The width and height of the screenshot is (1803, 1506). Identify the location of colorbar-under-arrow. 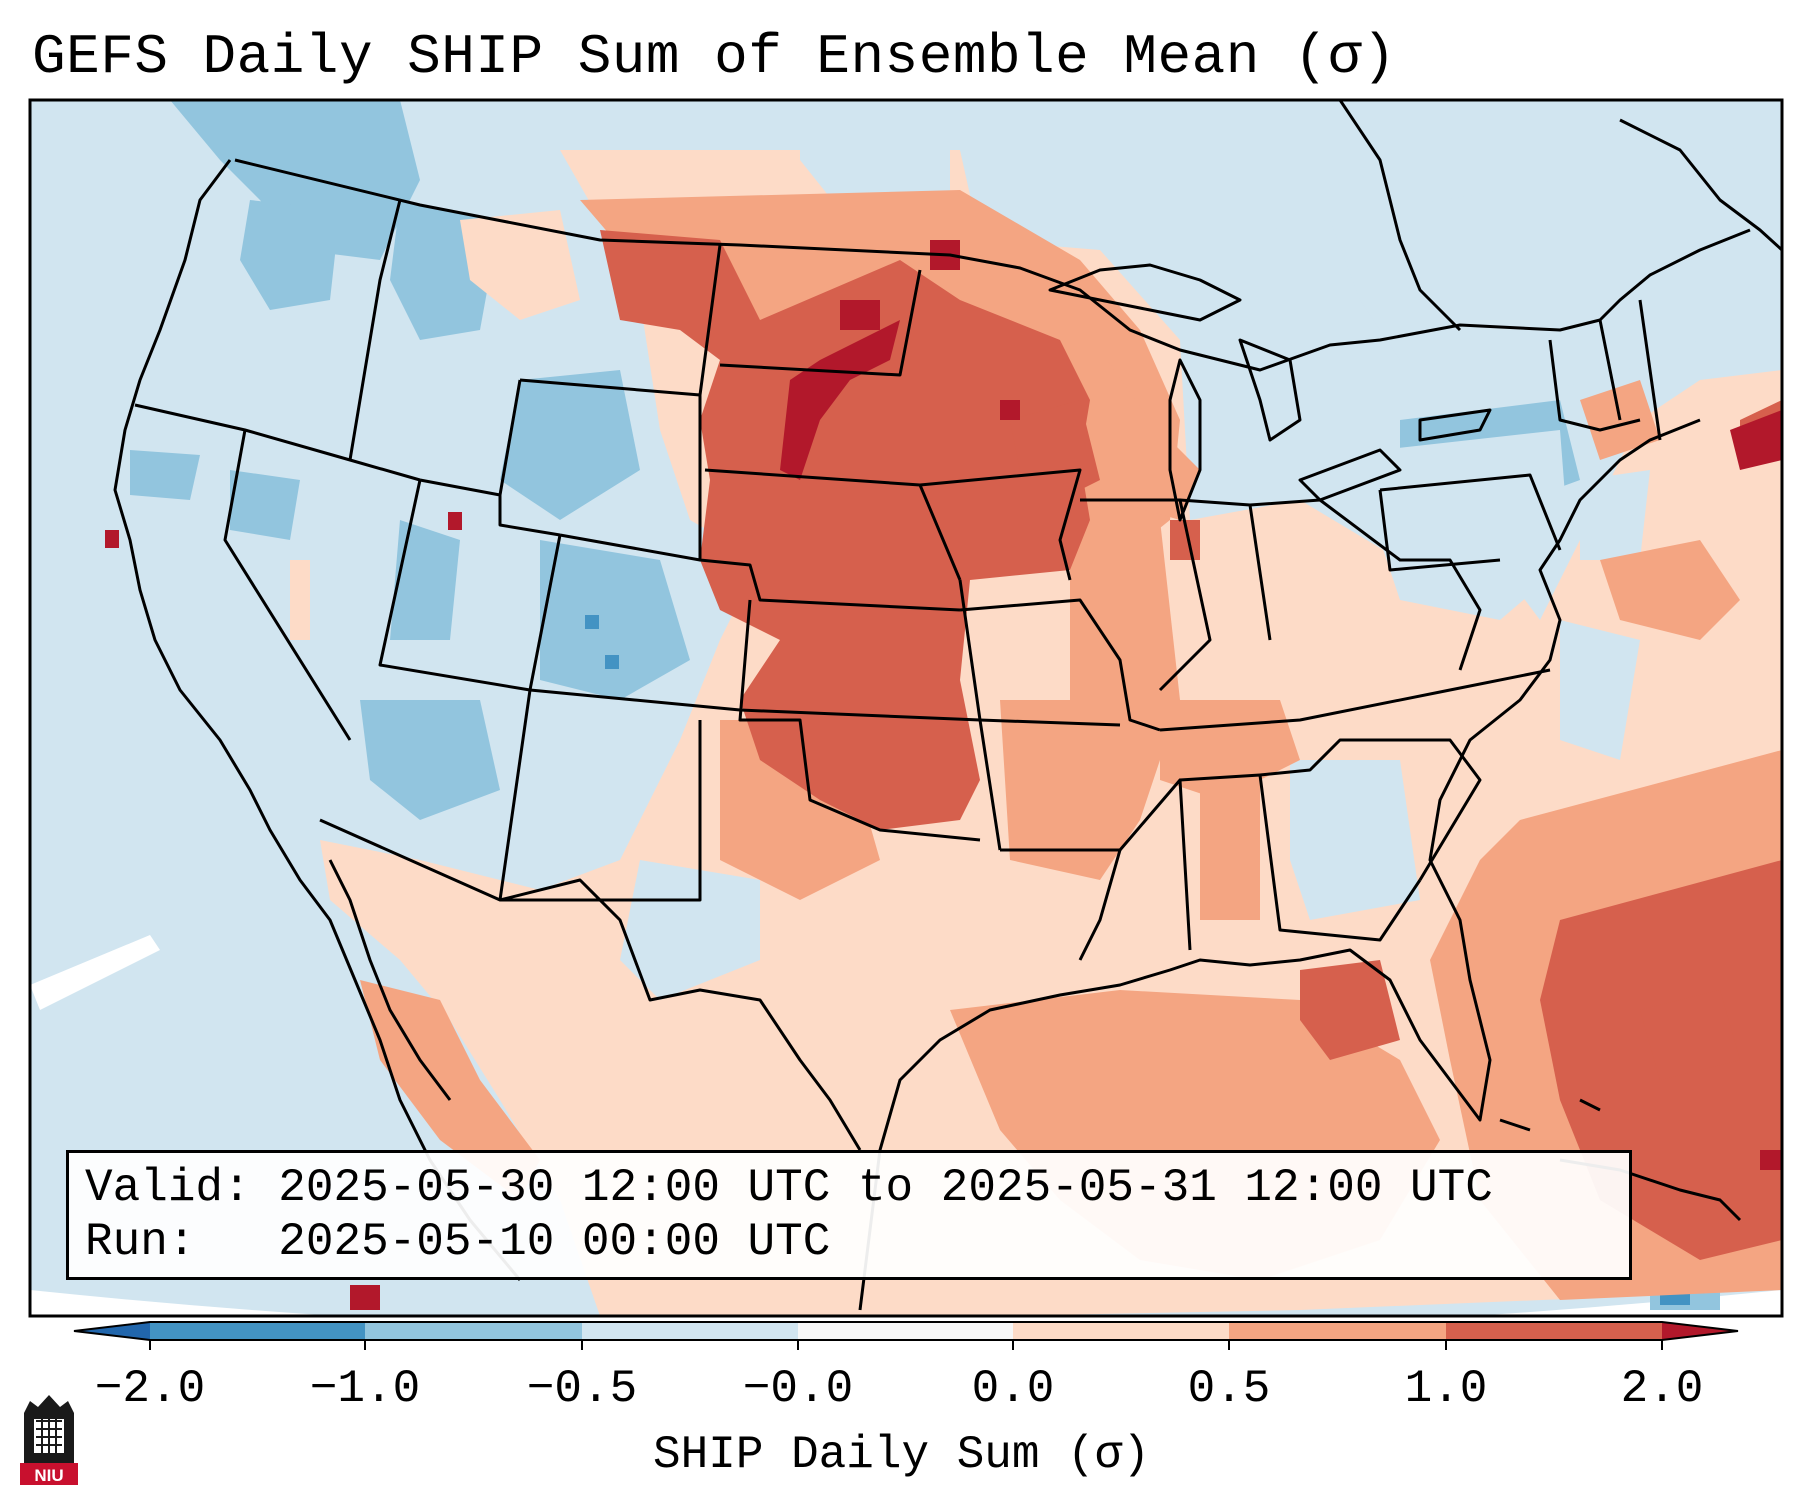
(112, 1331).